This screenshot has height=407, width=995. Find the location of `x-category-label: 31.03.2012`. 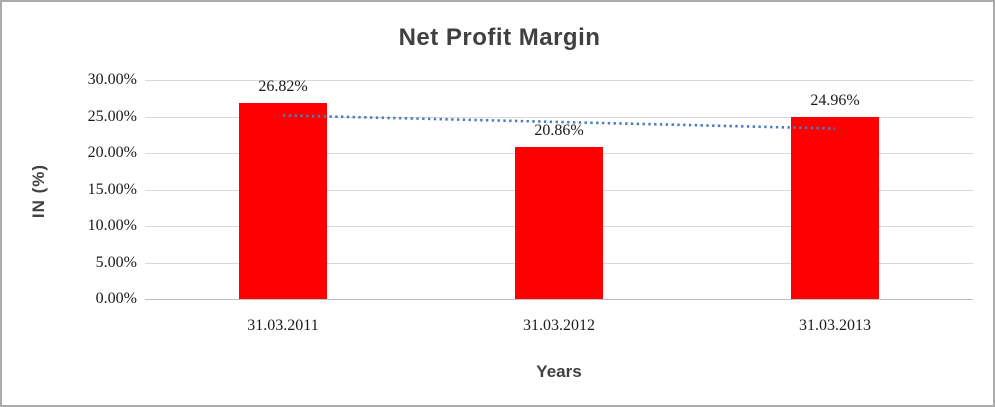

x-category-label: 31.03.2012 is located at coordinates (559, 325).